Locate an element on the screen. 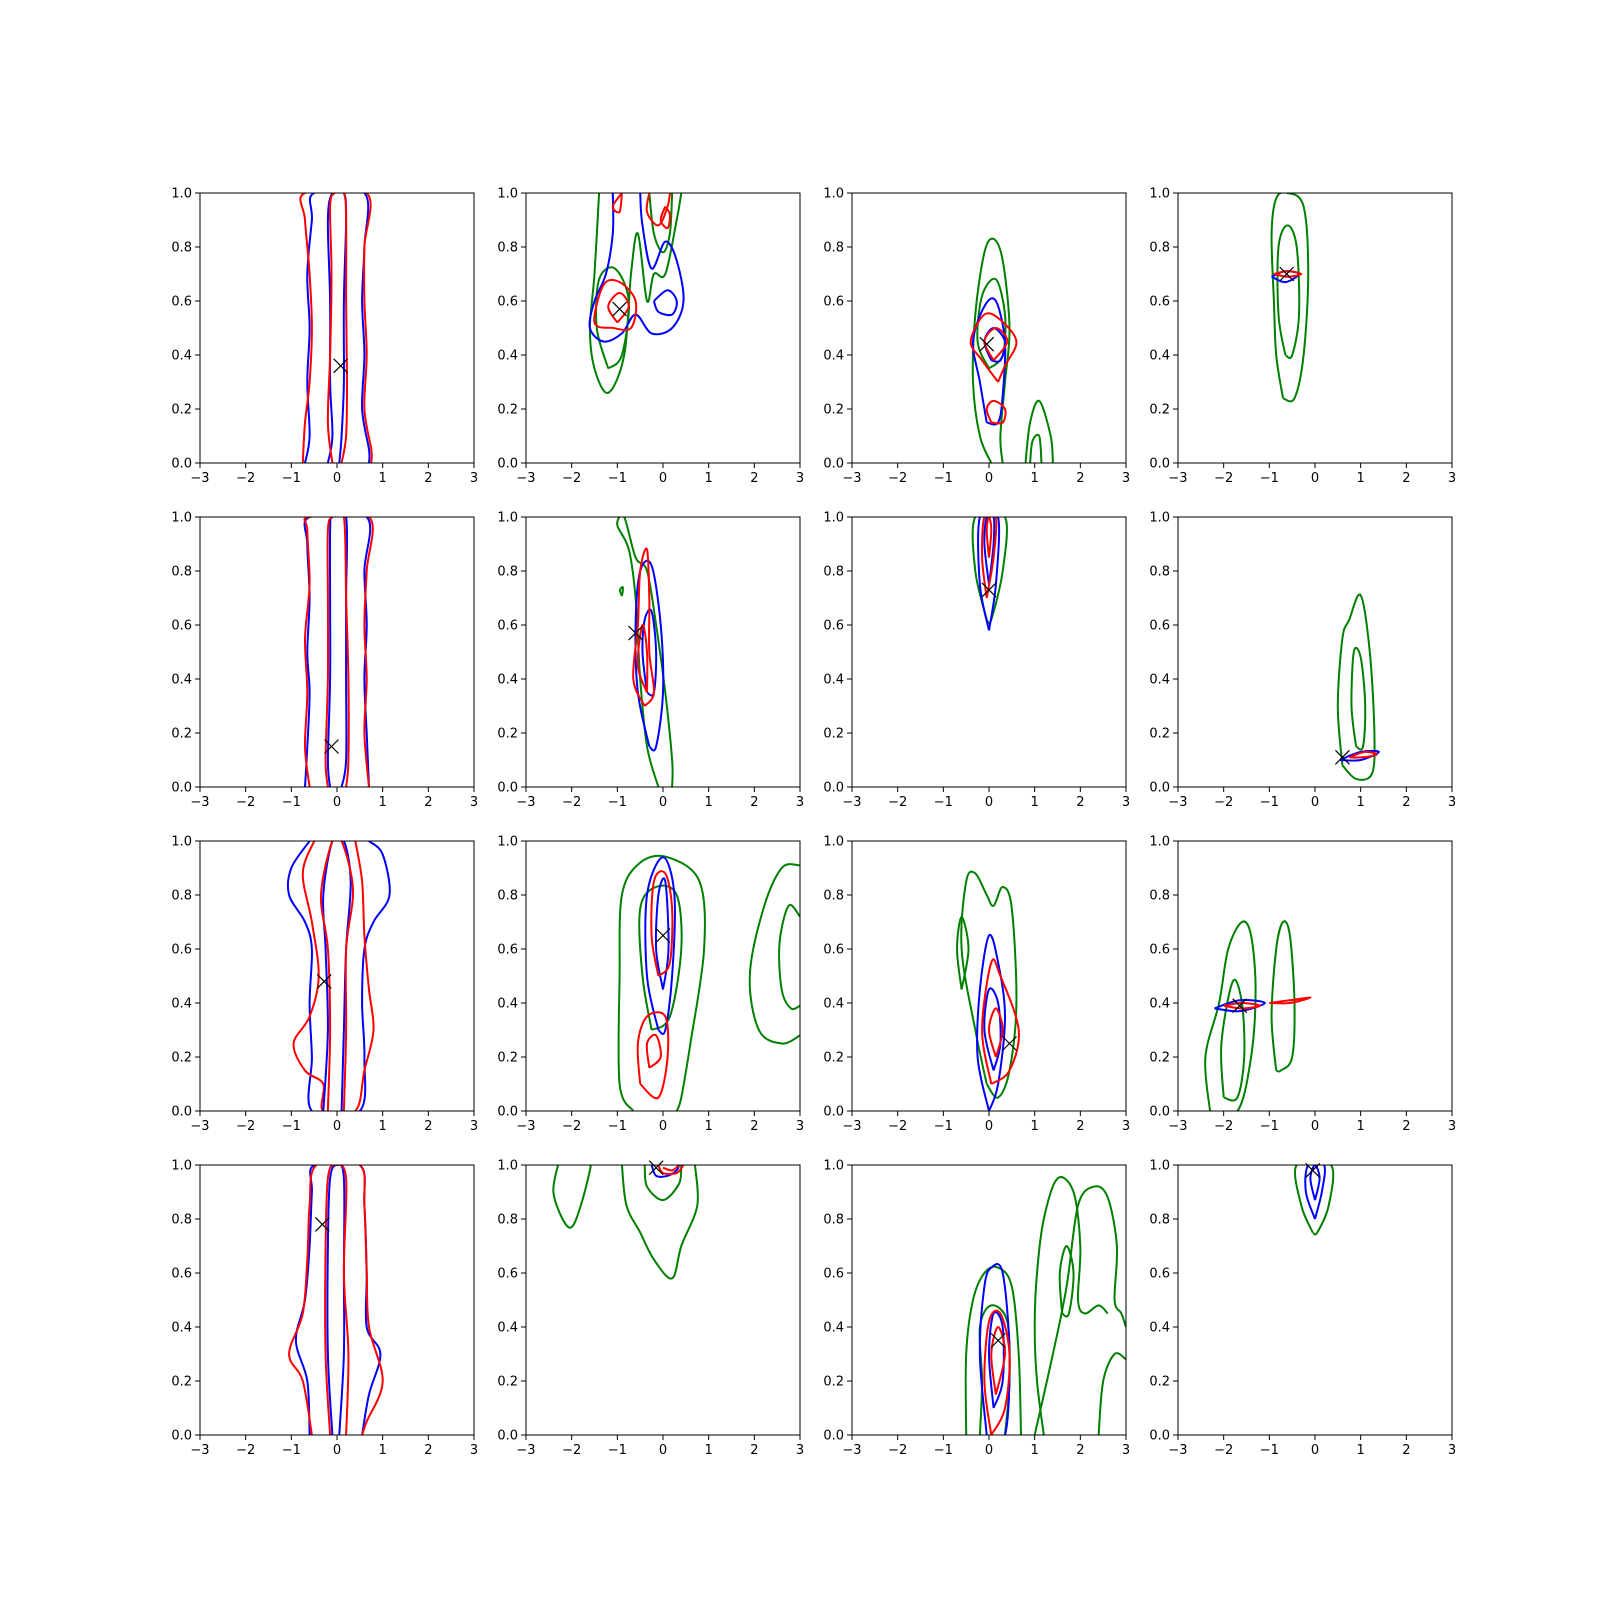 Image resolution: width=1600 pixels, height=1600 pixels. y-tick-label: 0.2 is located at coordinates (507, 410).